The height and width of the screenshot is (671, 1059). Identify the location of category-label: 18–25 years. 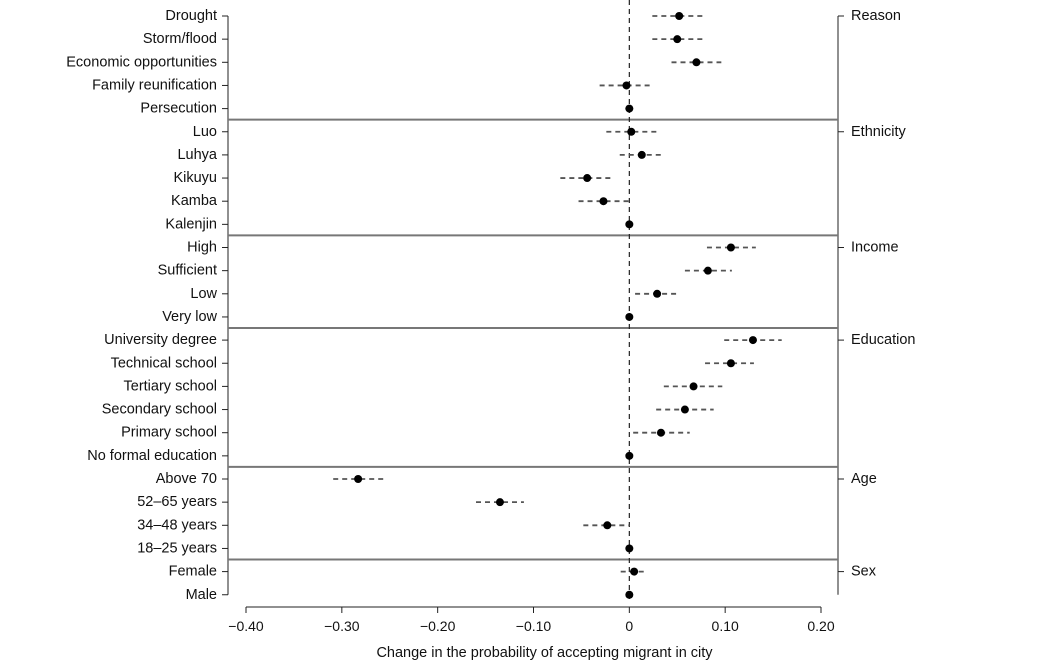
(177, 548).